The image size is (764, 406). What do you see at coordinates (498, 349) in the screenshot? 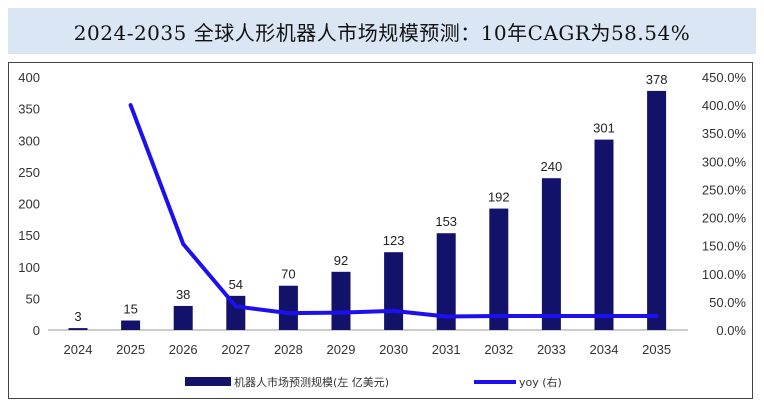
I see `x-tick-label: 2032` at bounding box center [498, 349].